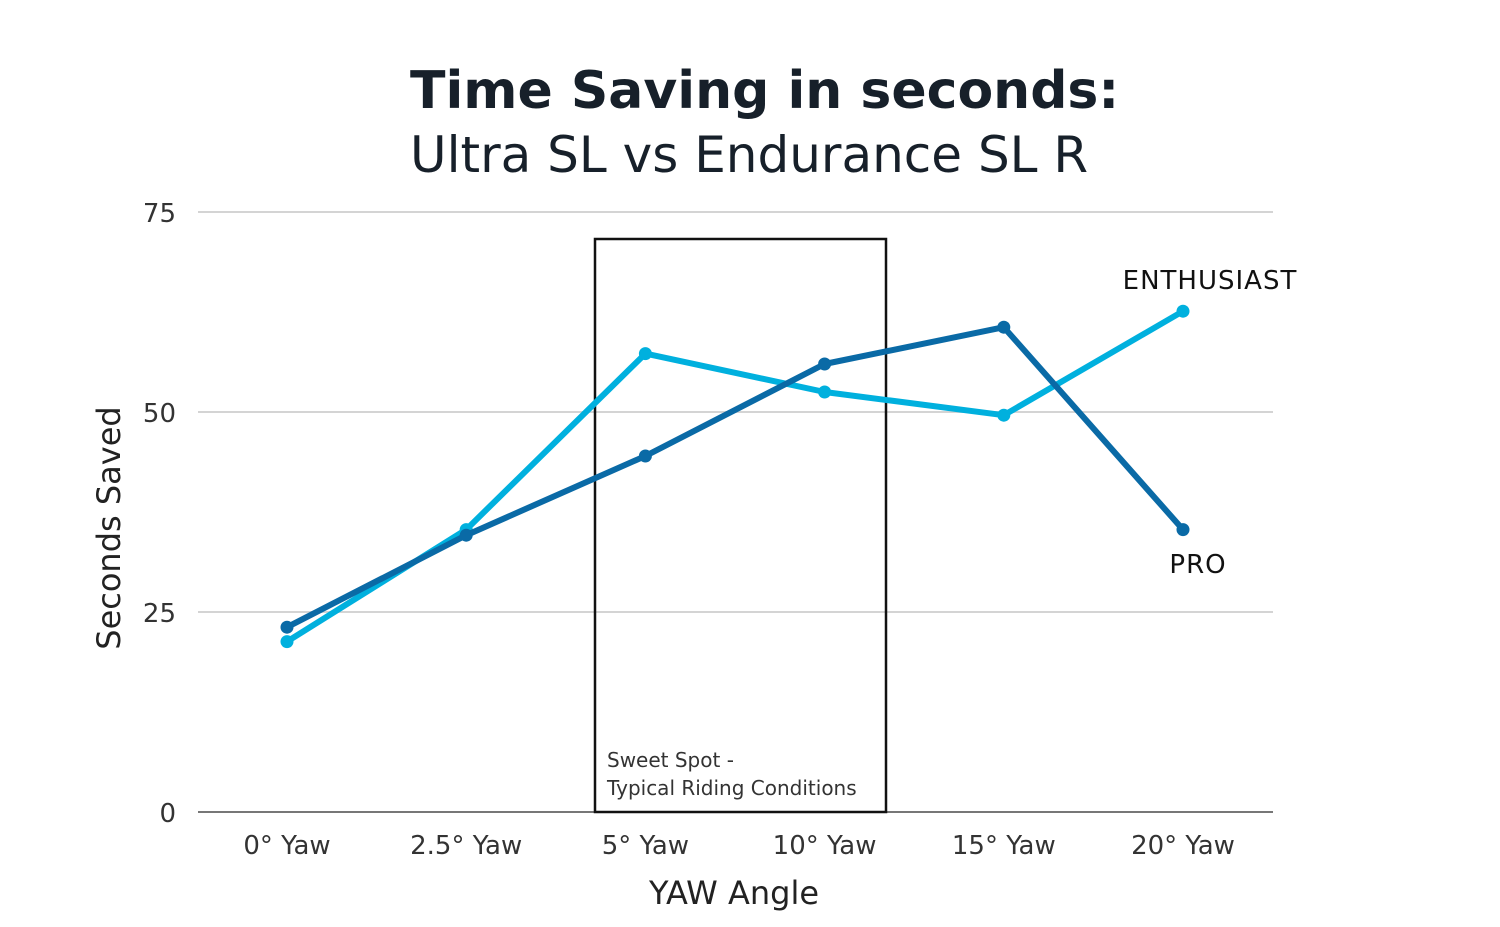  I want to click on x-tick-label: 0° Yaw, so click(286, 846).